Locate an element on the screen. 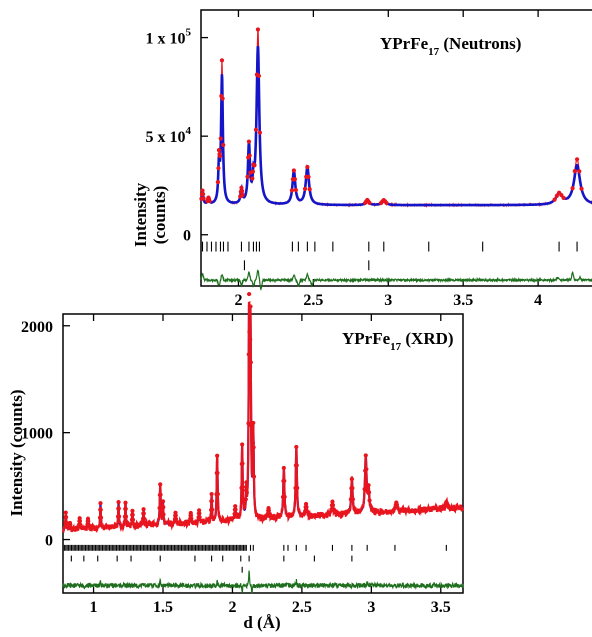 The image size is (592, 637). neutron-y-tick-base: 5 x 10 is located at coordinates (166, 137).